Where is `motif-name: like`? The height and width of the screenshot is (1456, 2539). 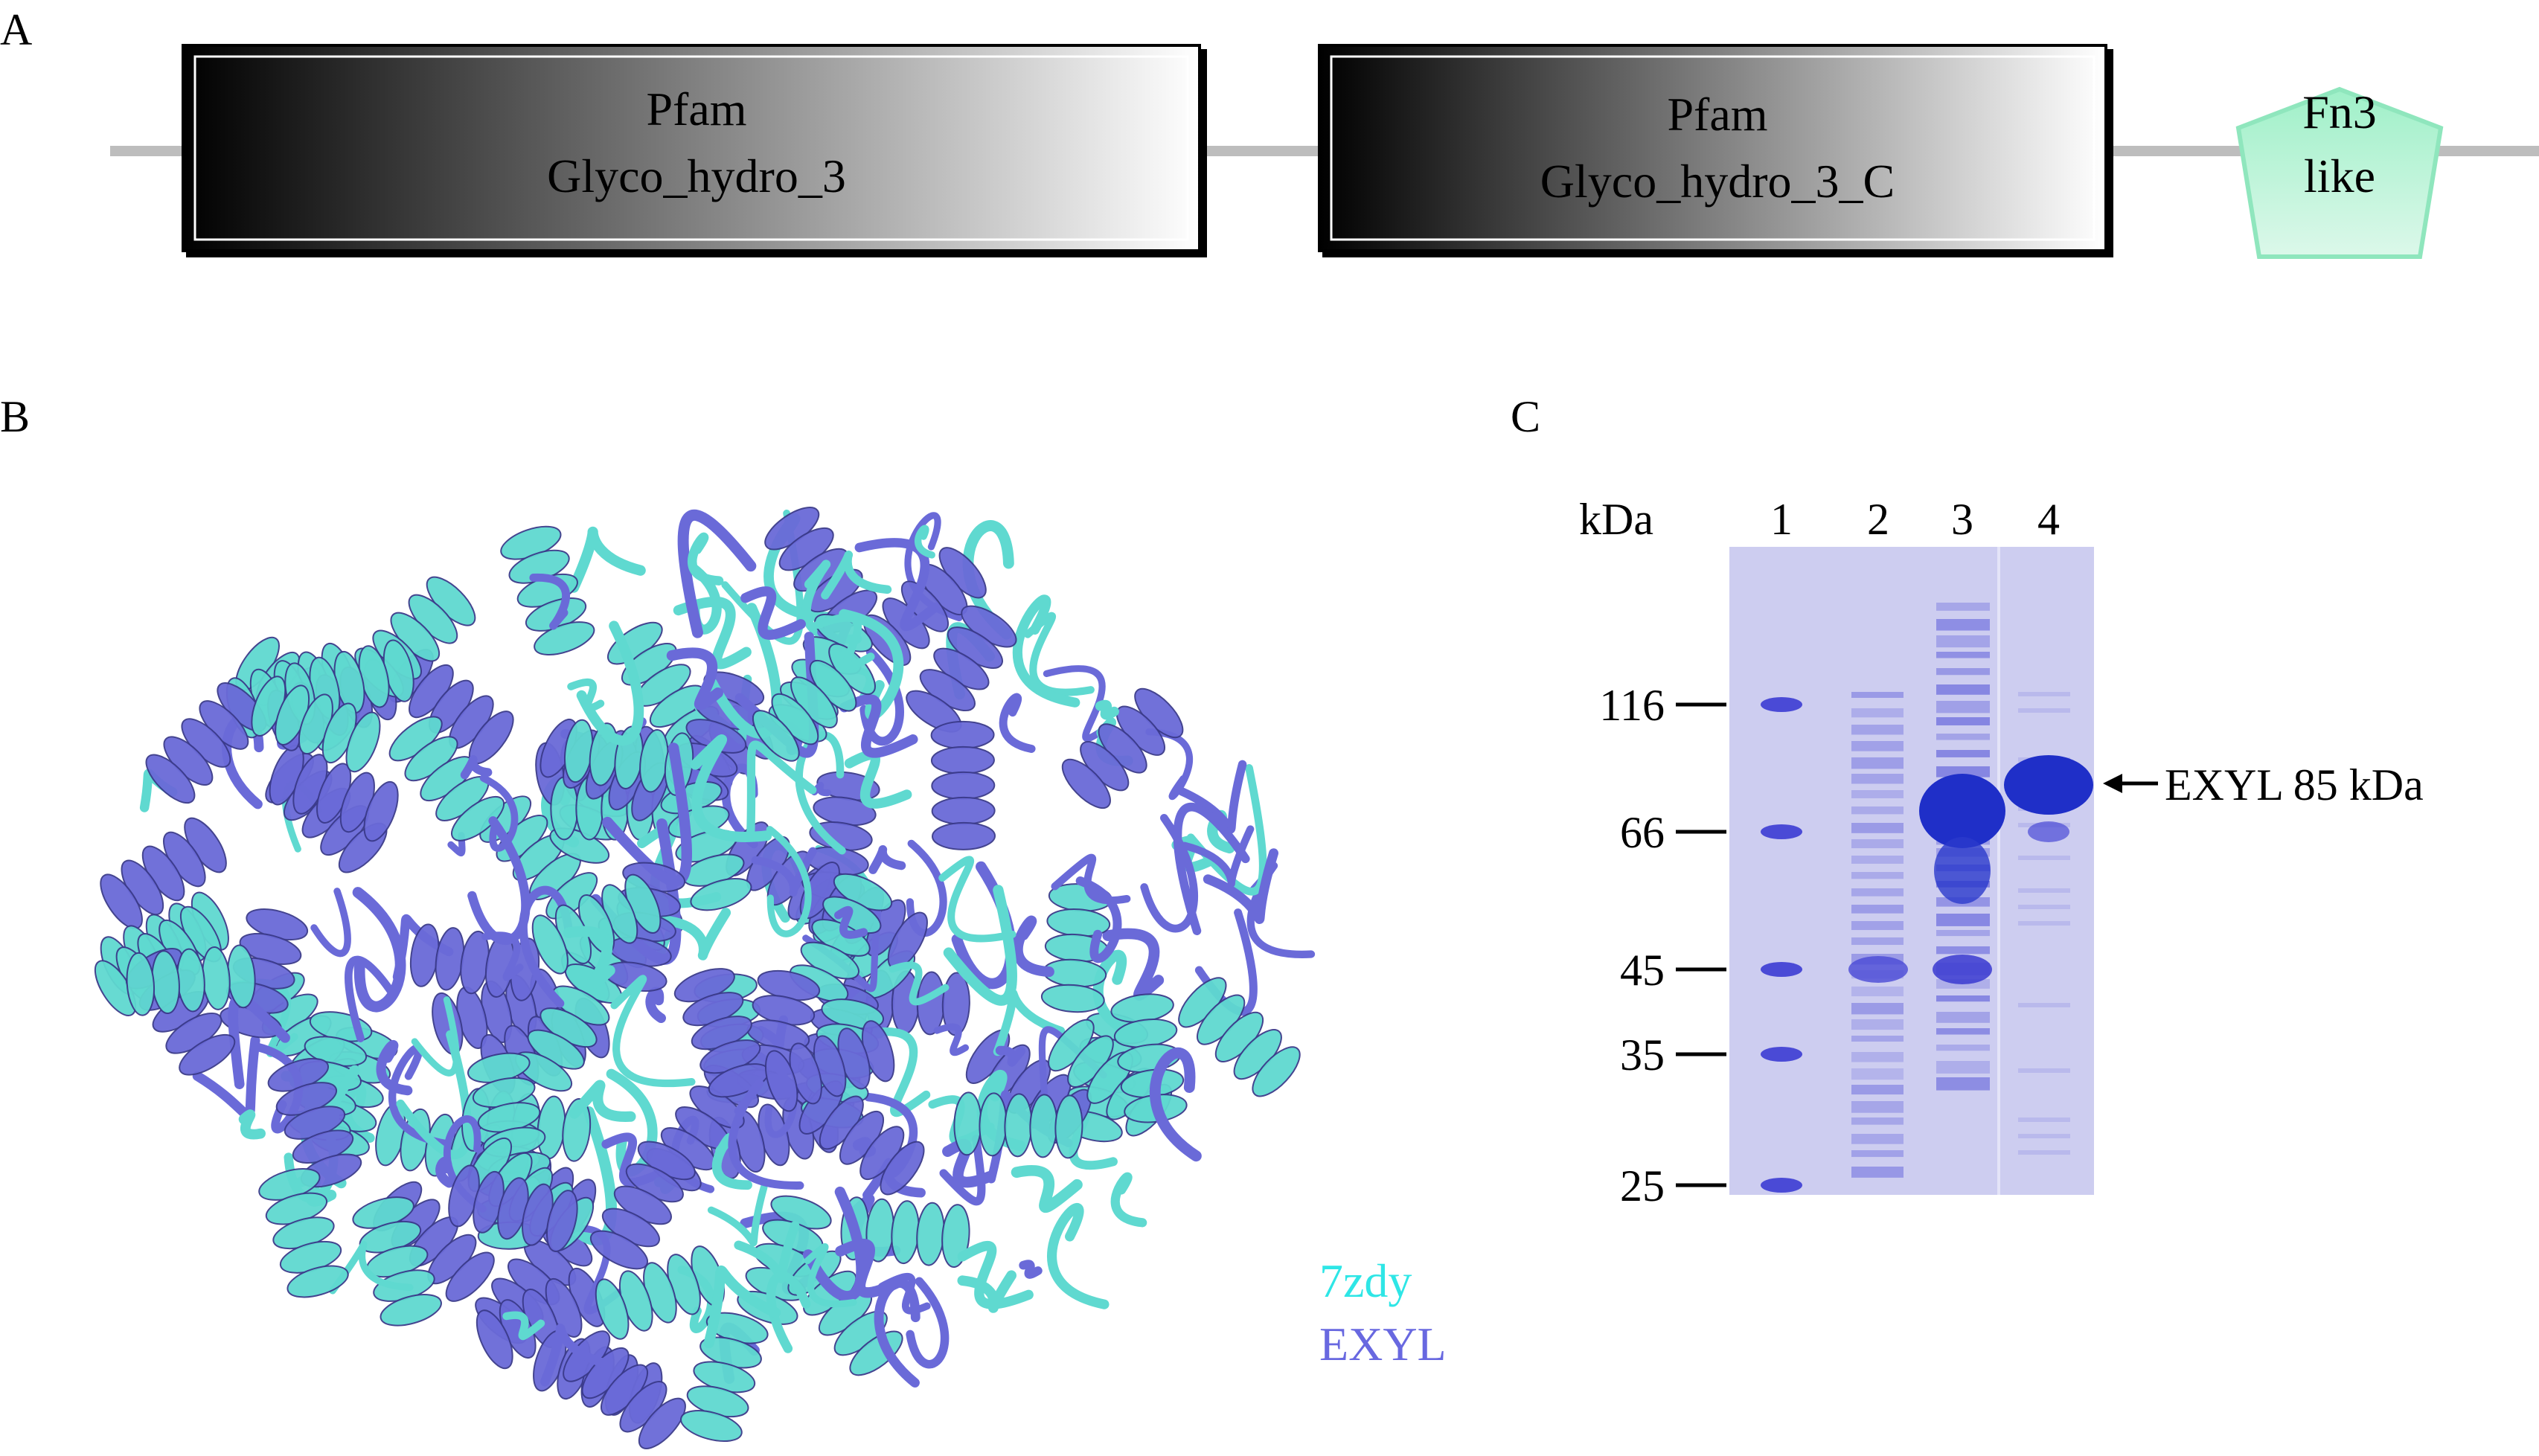
motif-name: like is located at coordinates (2339, 176).